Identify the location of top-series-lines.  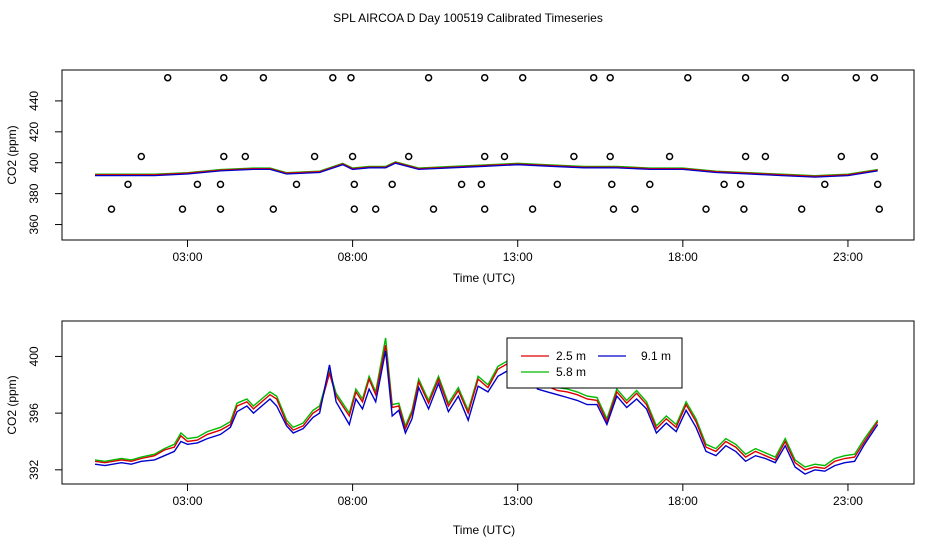
(486, 169).